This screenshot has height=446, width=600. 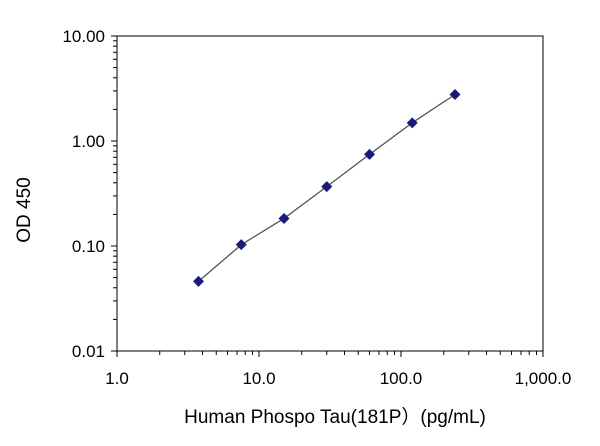 I want to click on x-tick-label: 1.0, so click(x=117, y=378).